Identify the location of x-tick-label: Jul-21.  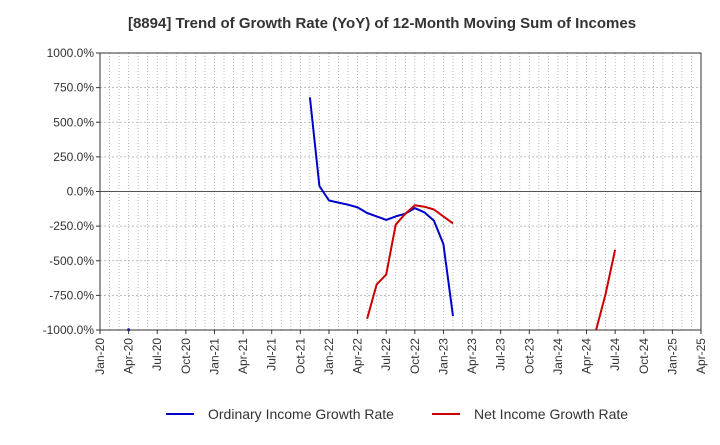
(272, 354).